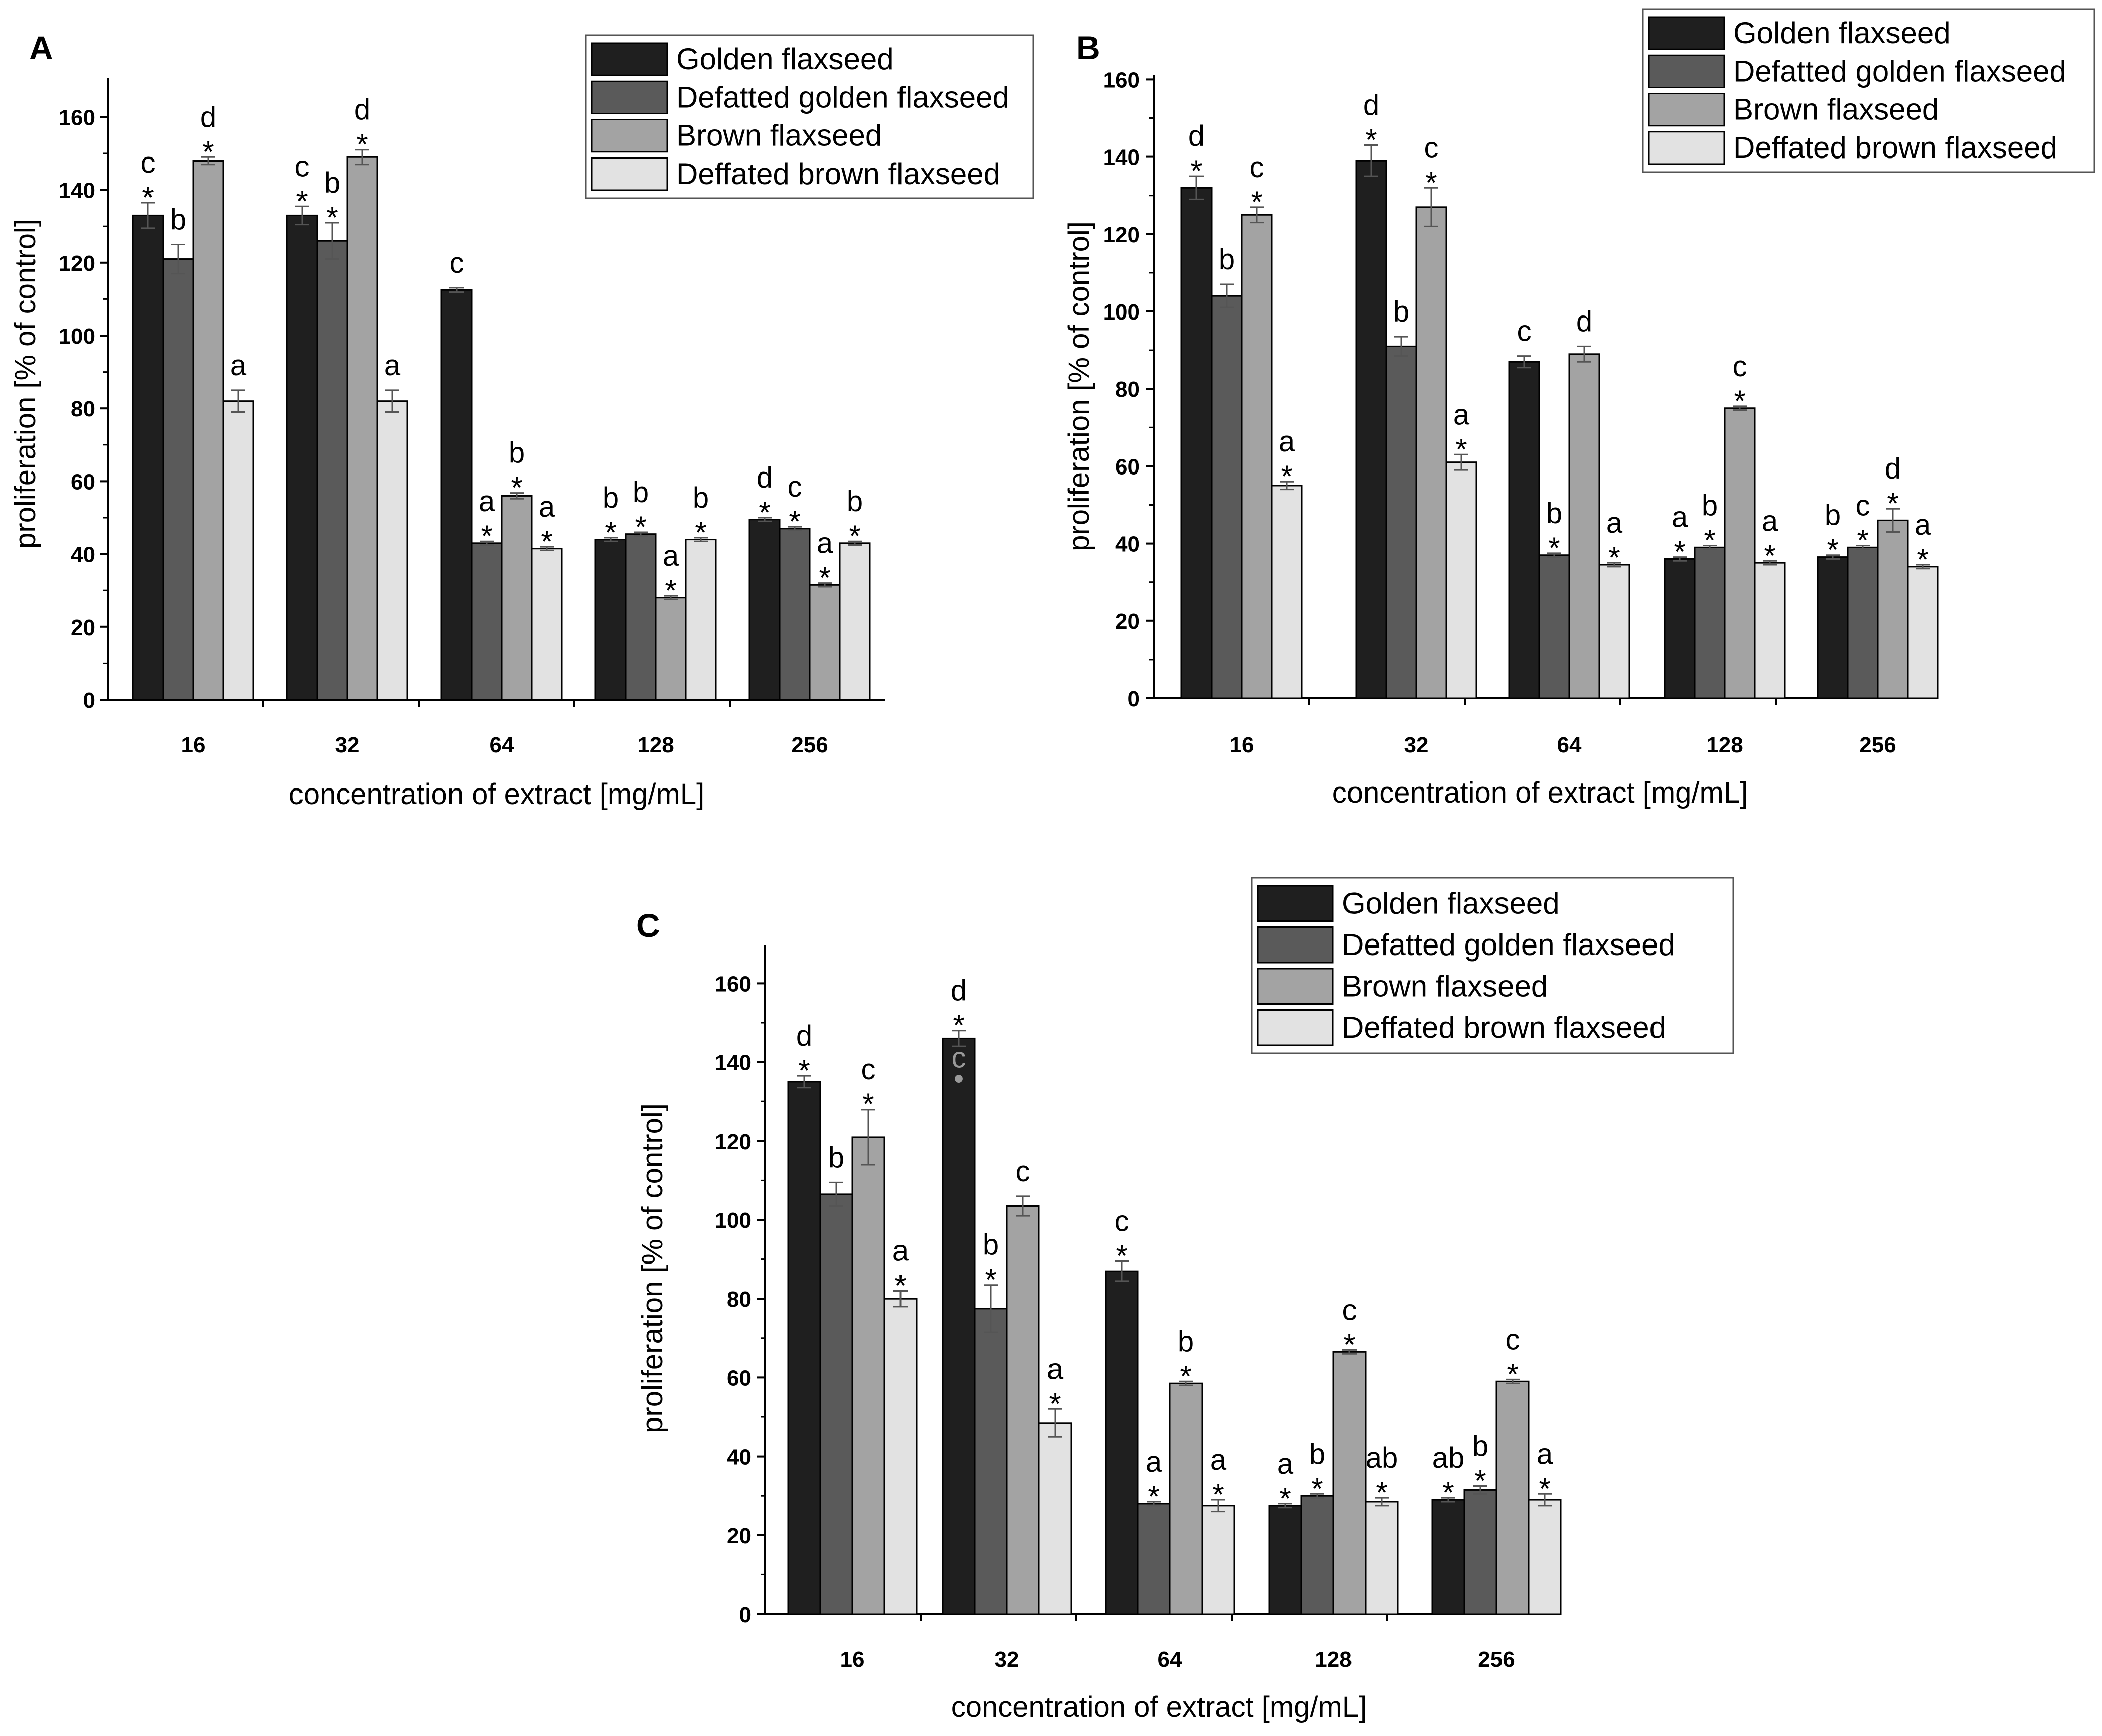 This screenshot has height=1736, width=2102. What do you see at coordinates (1121, 80) in the screenshot?
I see `y-tick-label: 160` at bounding box center [1121, 80].